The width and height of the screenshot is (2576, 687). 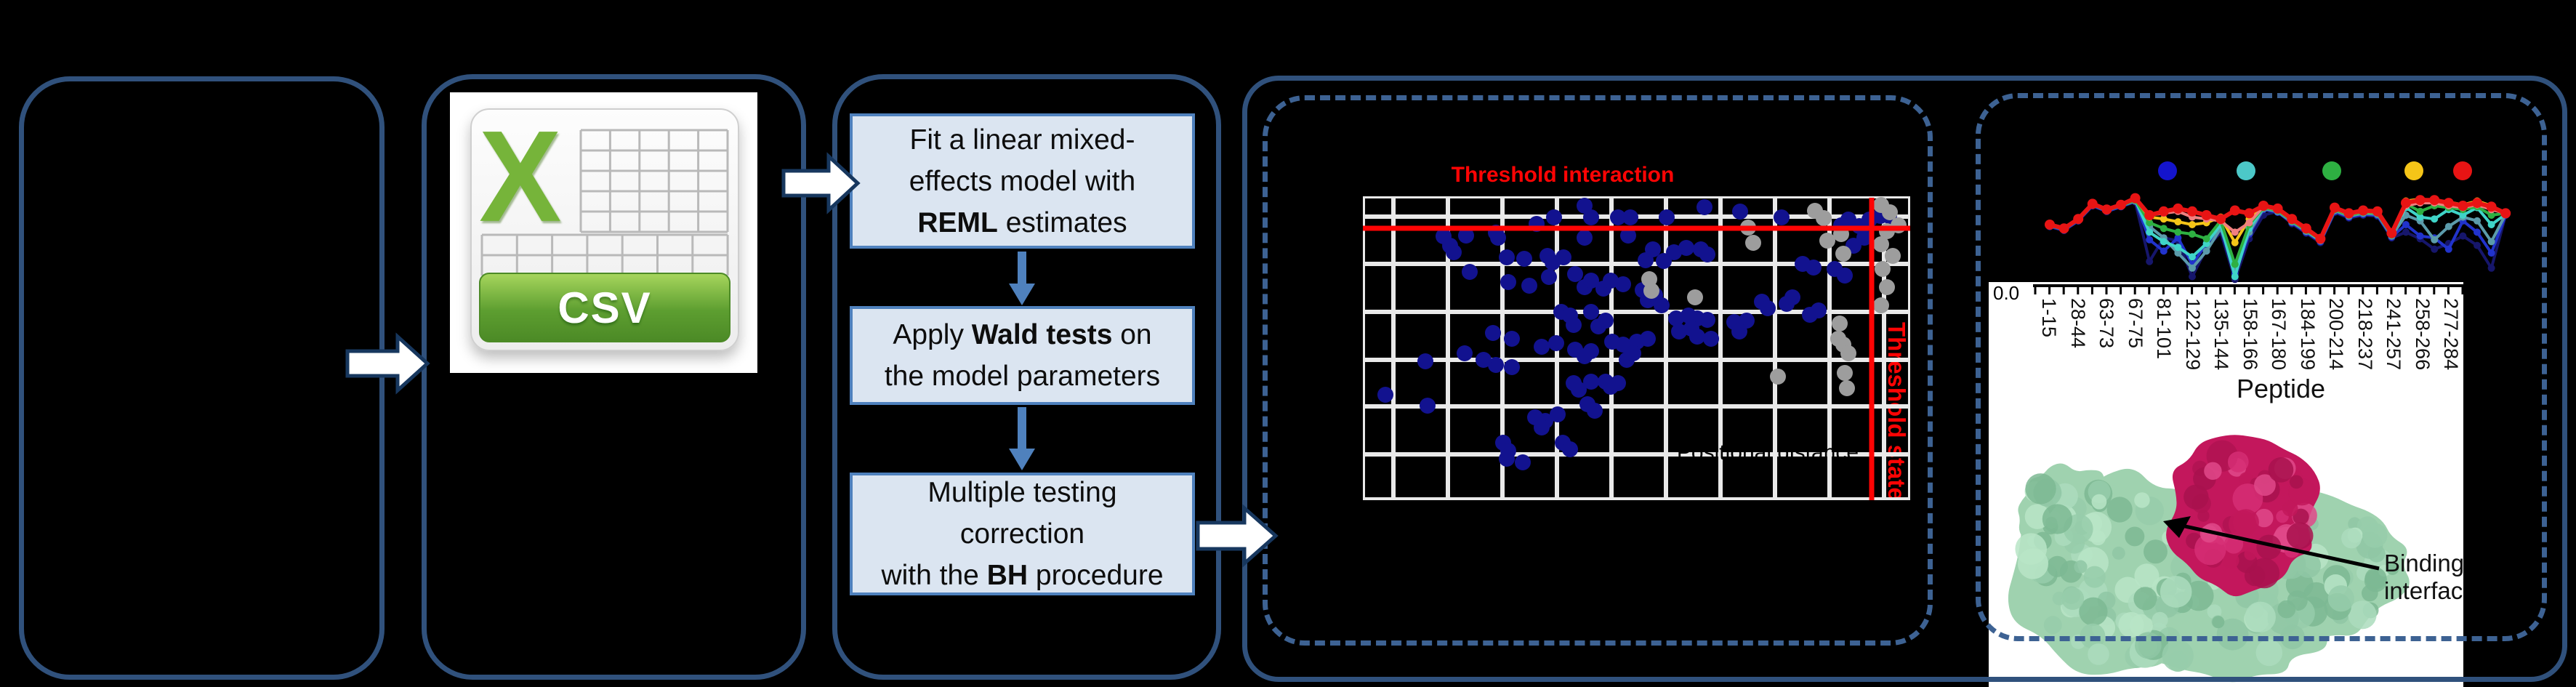 I want to click on peptide-axis-title: Peptide, so click(x=2281, y=388).